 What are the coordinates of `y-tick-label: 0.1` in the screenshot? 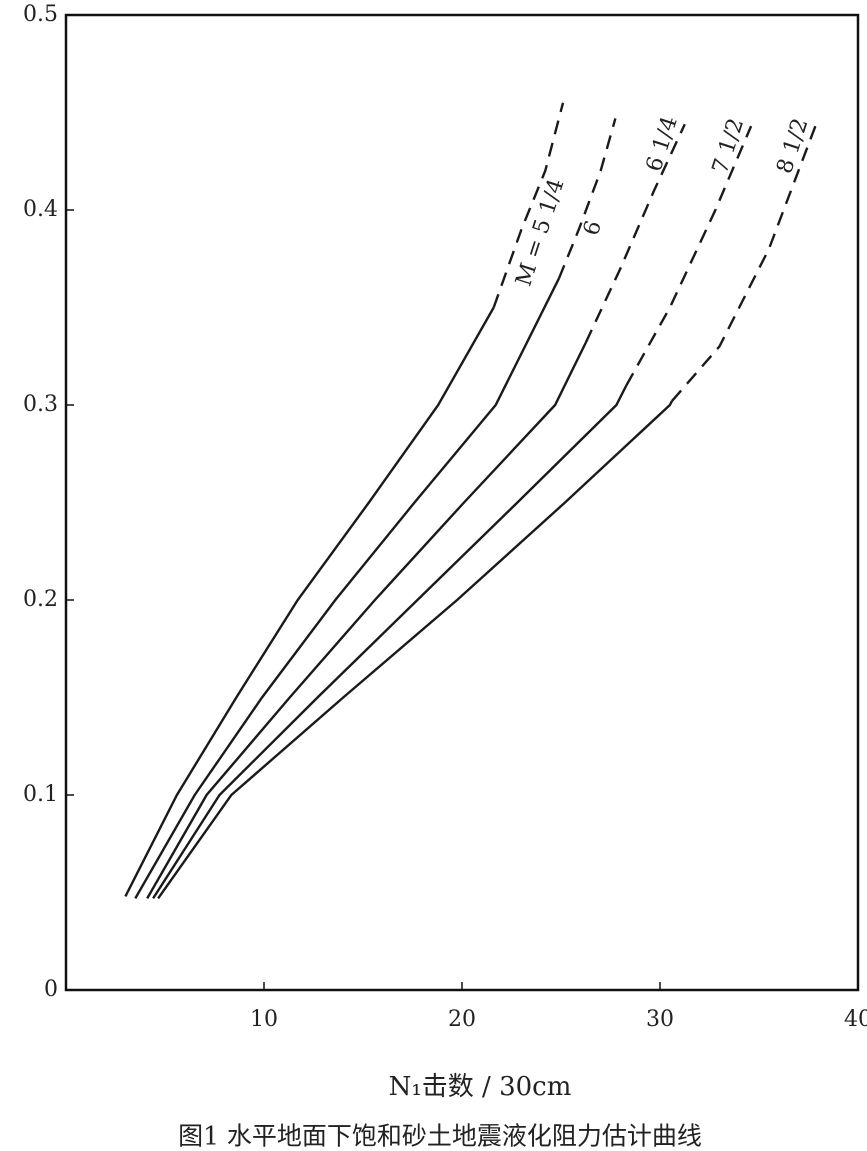 It's located at (40, 794).